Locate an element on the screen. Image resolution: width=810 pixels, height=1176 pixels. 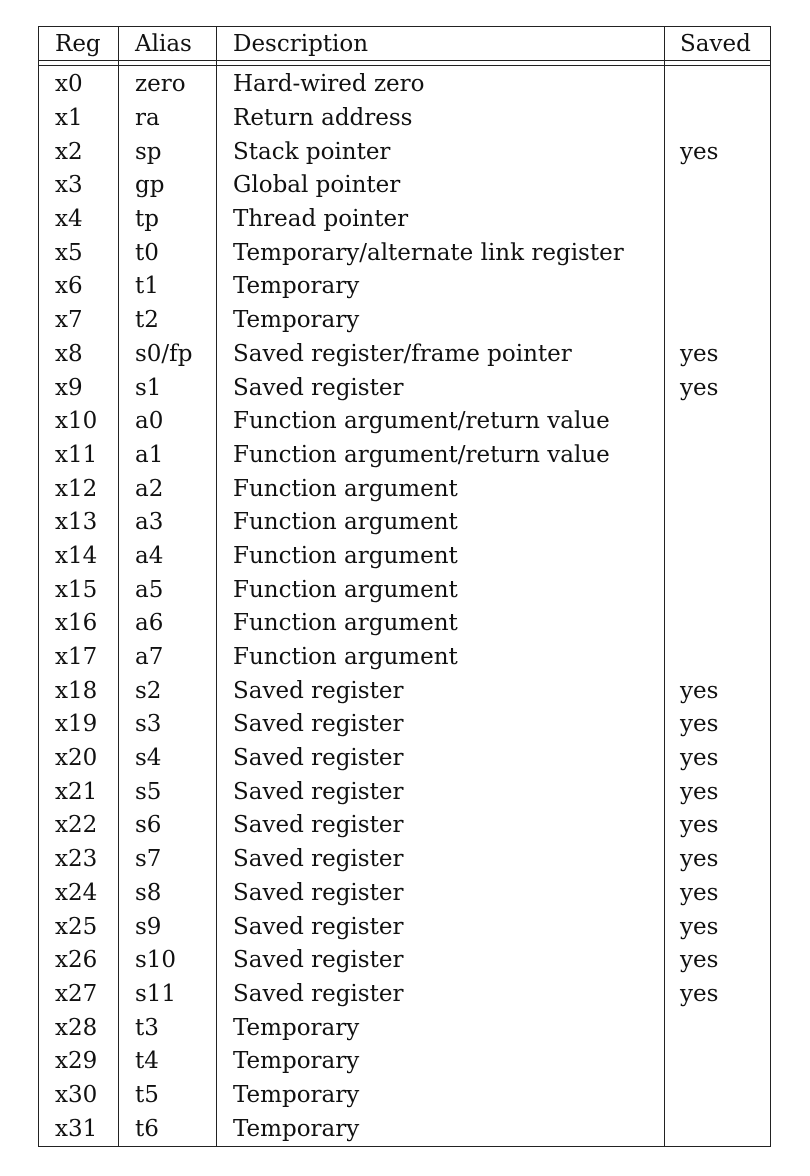
cell-alias: a5 is located at coordinates (167, 590).